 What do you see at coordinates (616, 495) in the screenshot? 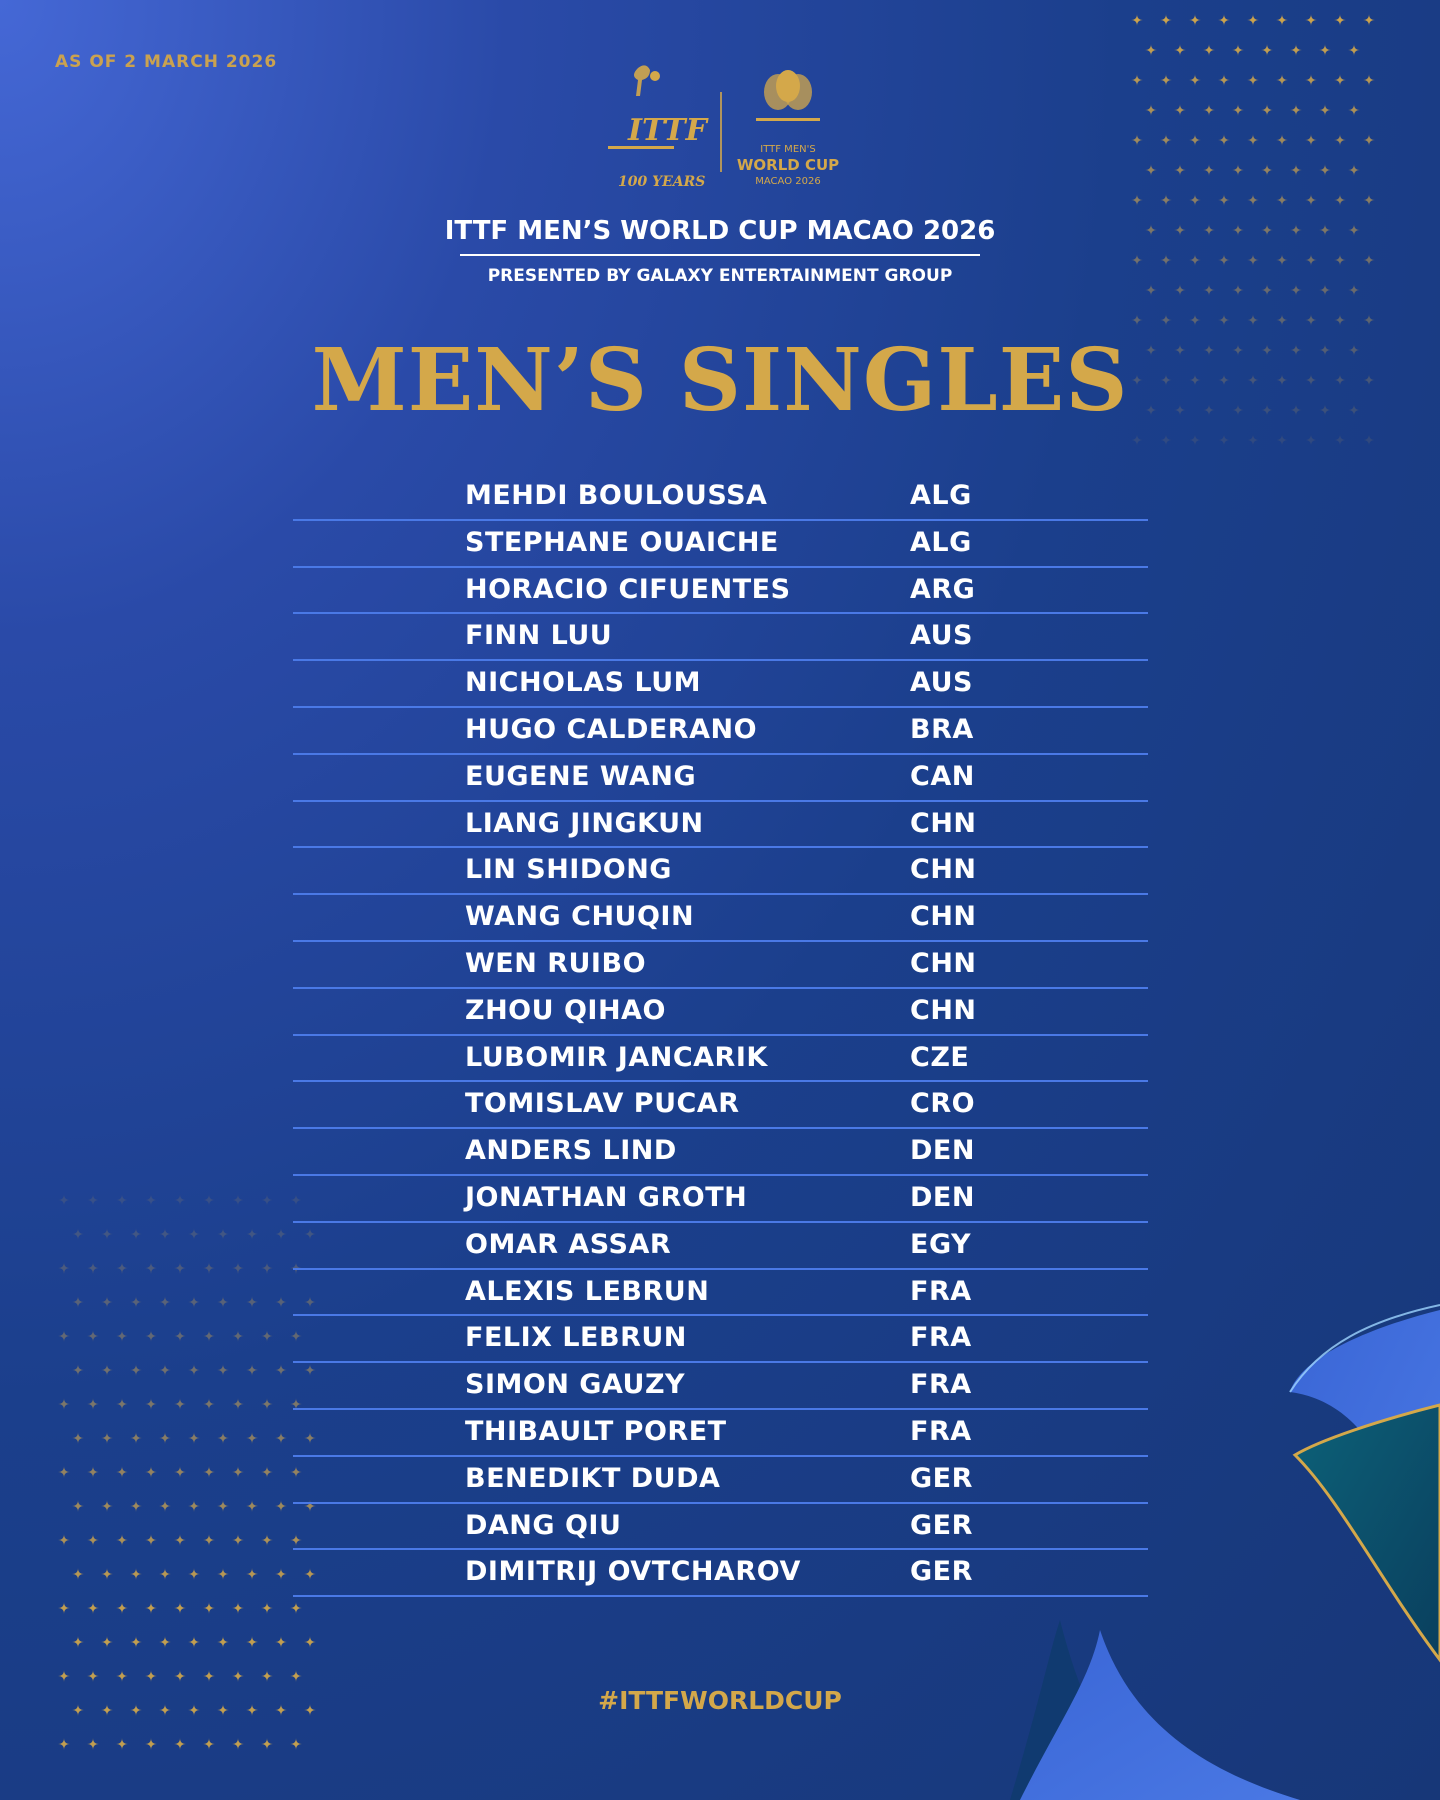
I see `player-name: MEHDI BOULOUSSA` at bounding box center [616, 495].